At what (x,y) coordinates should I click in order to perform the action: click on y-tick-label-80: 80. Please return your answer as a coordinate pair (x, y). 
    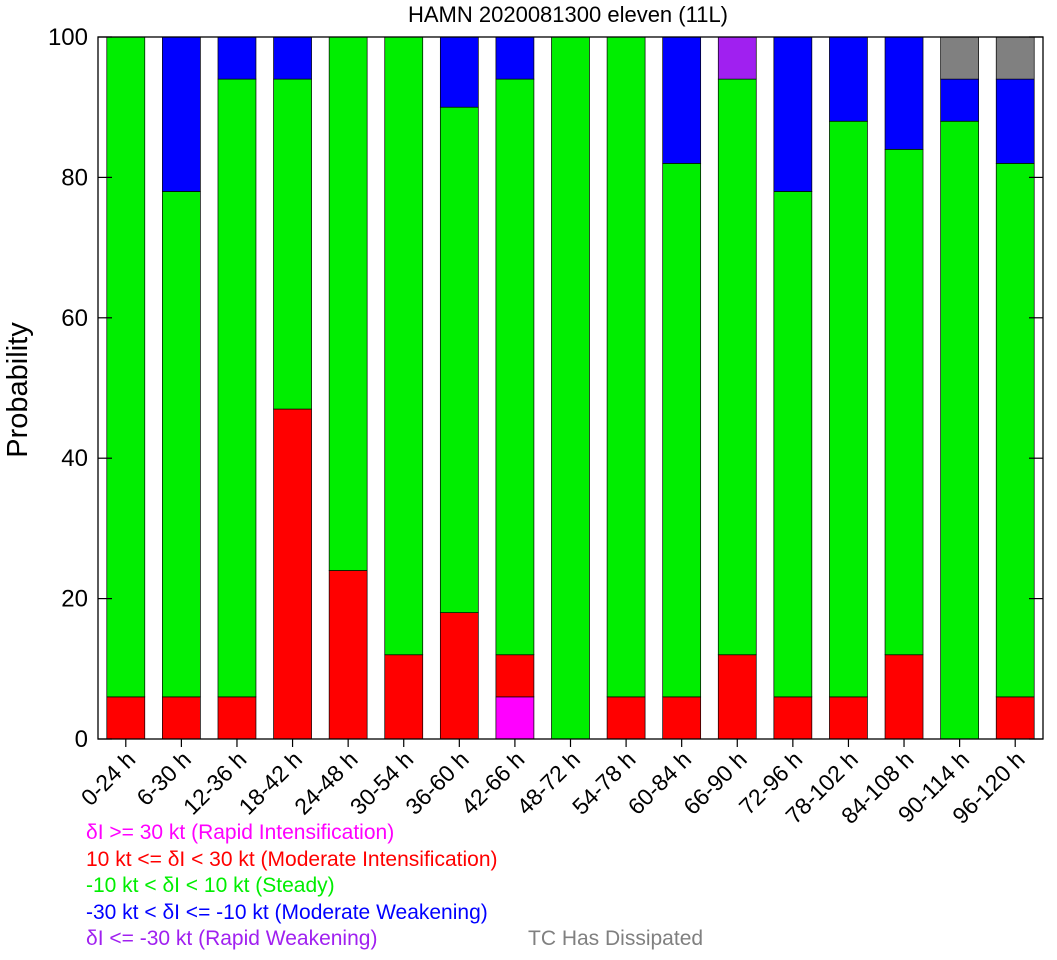
    Looking at the image, I should click on (74, 177).